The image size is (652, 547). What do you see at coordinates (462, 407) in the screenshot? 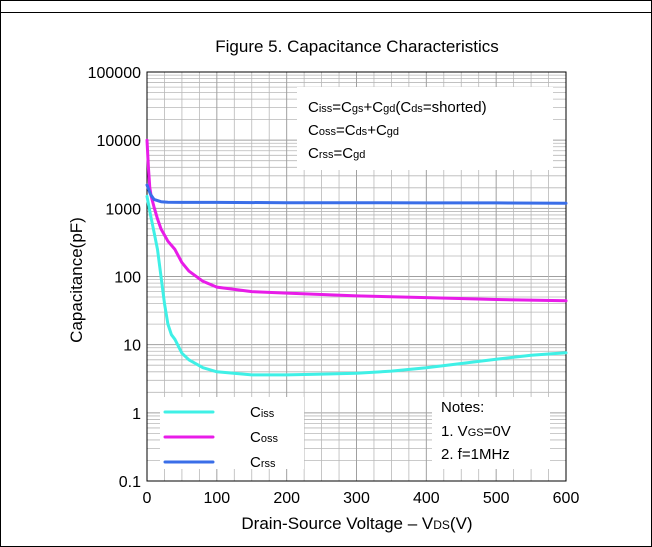
I see `notes-title: Notes:` at bounding box center [462, 407].